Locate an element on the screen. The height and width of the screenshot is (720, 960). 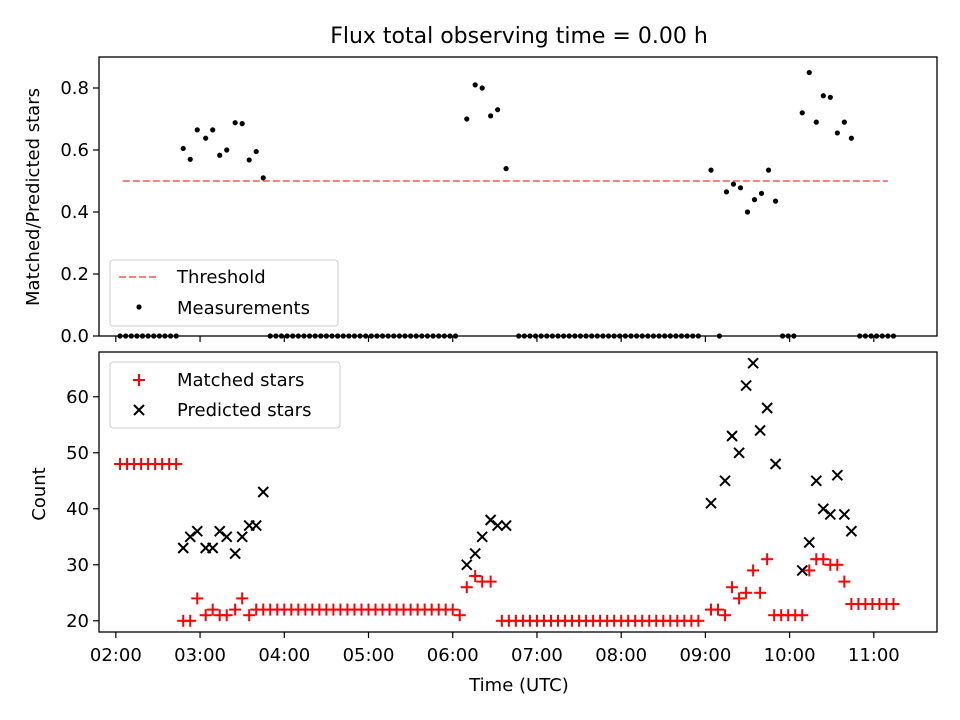
ratio-y-tick-label: 0.2 is located at coordinates (74, 274).